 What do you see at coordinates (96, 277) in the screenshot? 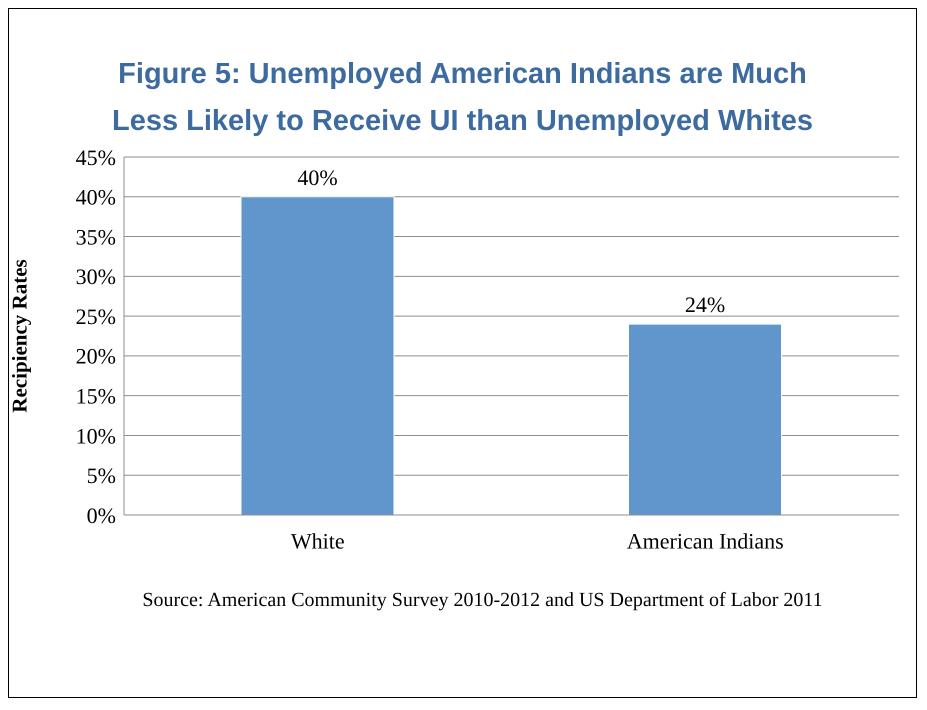
I see `y-tick-label: 30%` at bounding box center [96, 277].